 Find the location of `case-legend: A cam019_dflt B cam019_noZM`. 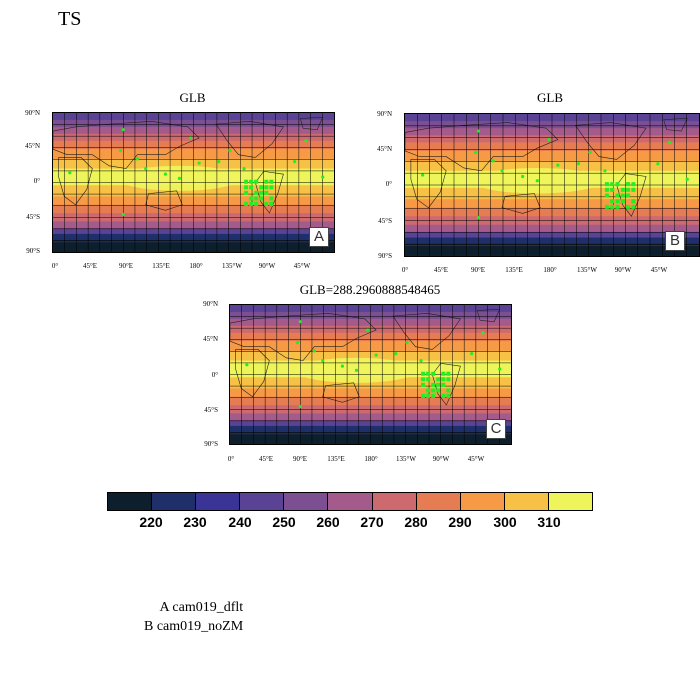

case-legend: A cam019_dflt B cam019_noZM is located at coordinates (193, 617).